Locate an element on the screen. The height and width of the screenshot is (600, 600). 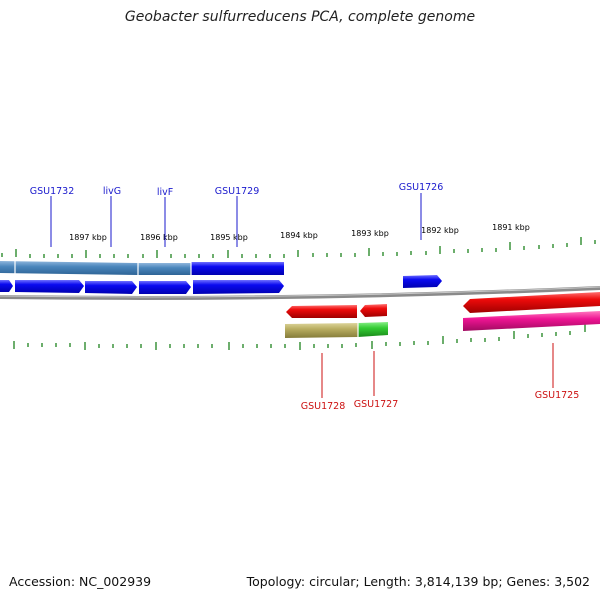
scale-label-1896: 1896 kbp is located at coordinates (159, 237).